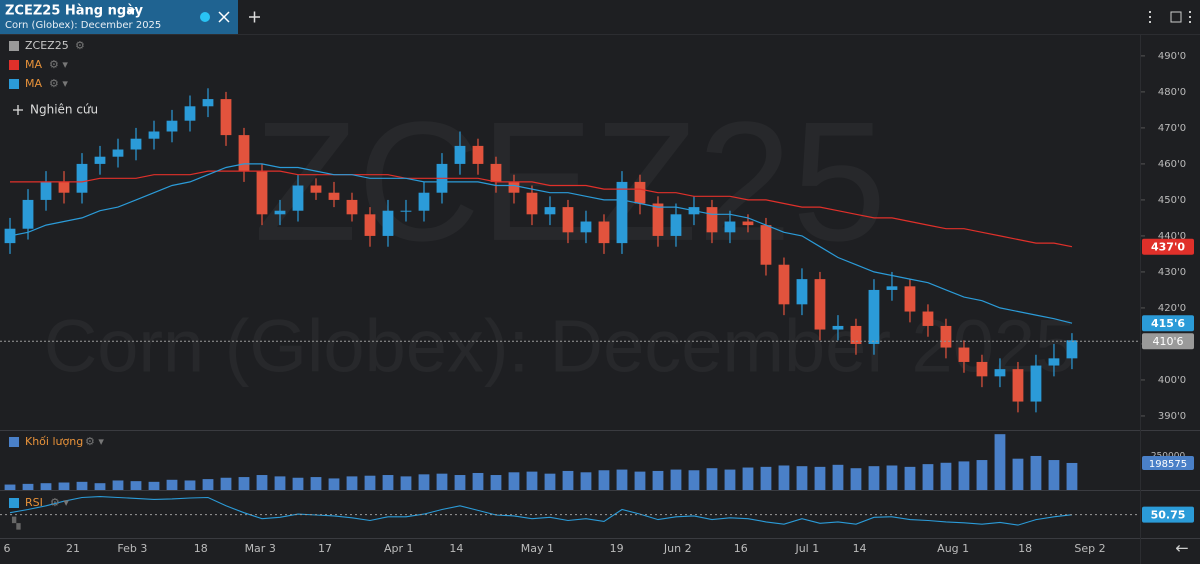  Describe the element at coordinates (560, 346) in the screenshot. I see `watermark-name: Corn (Globex): December 2025` at that location.